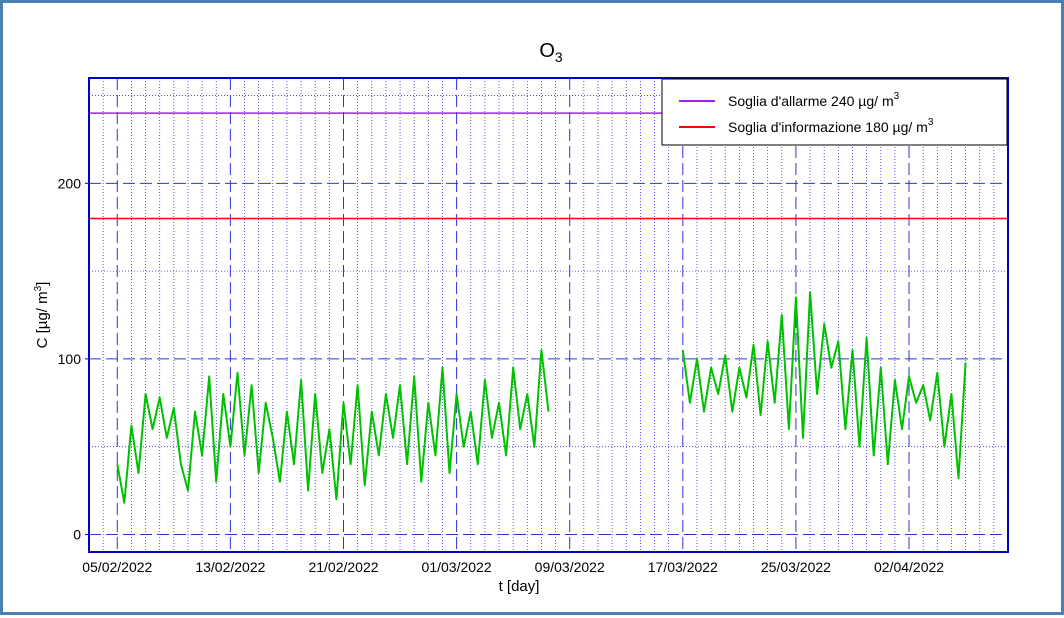 This screenshot has height=618, width=1064. What do you see at coordinates (70, 359) in the screenshot?
I see `y-tick-label: 100` at bounding box center [70, 359].